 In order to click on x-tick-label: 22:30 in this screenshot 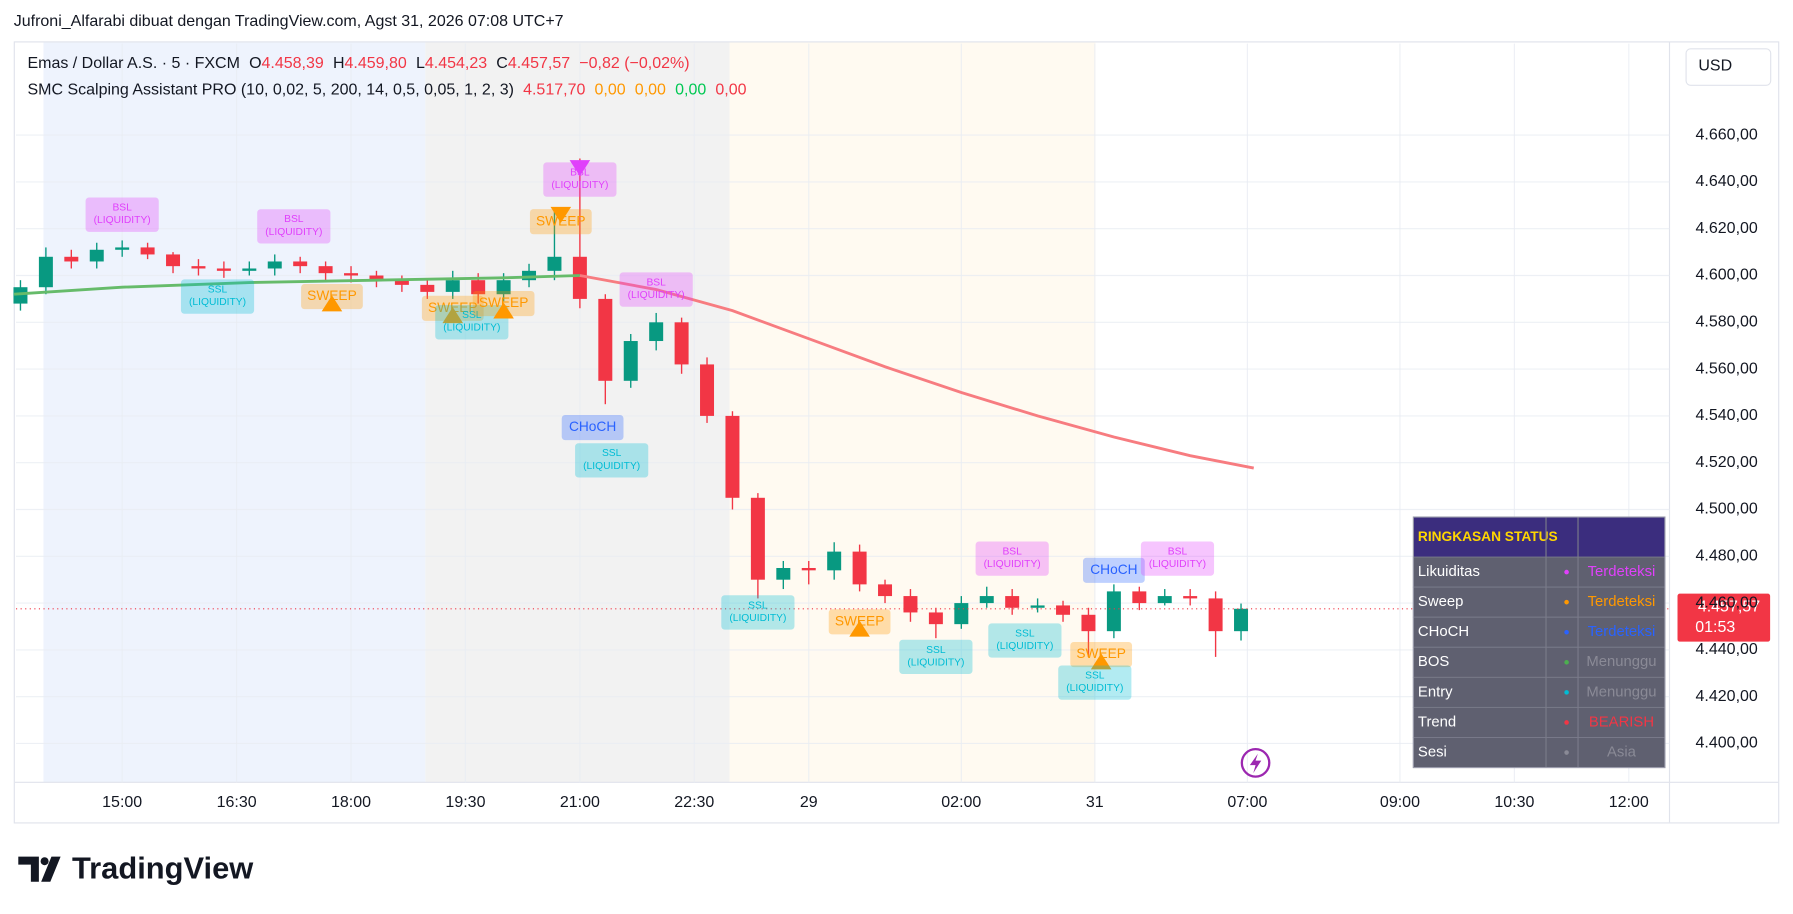, I will do `click(694, 802)`.